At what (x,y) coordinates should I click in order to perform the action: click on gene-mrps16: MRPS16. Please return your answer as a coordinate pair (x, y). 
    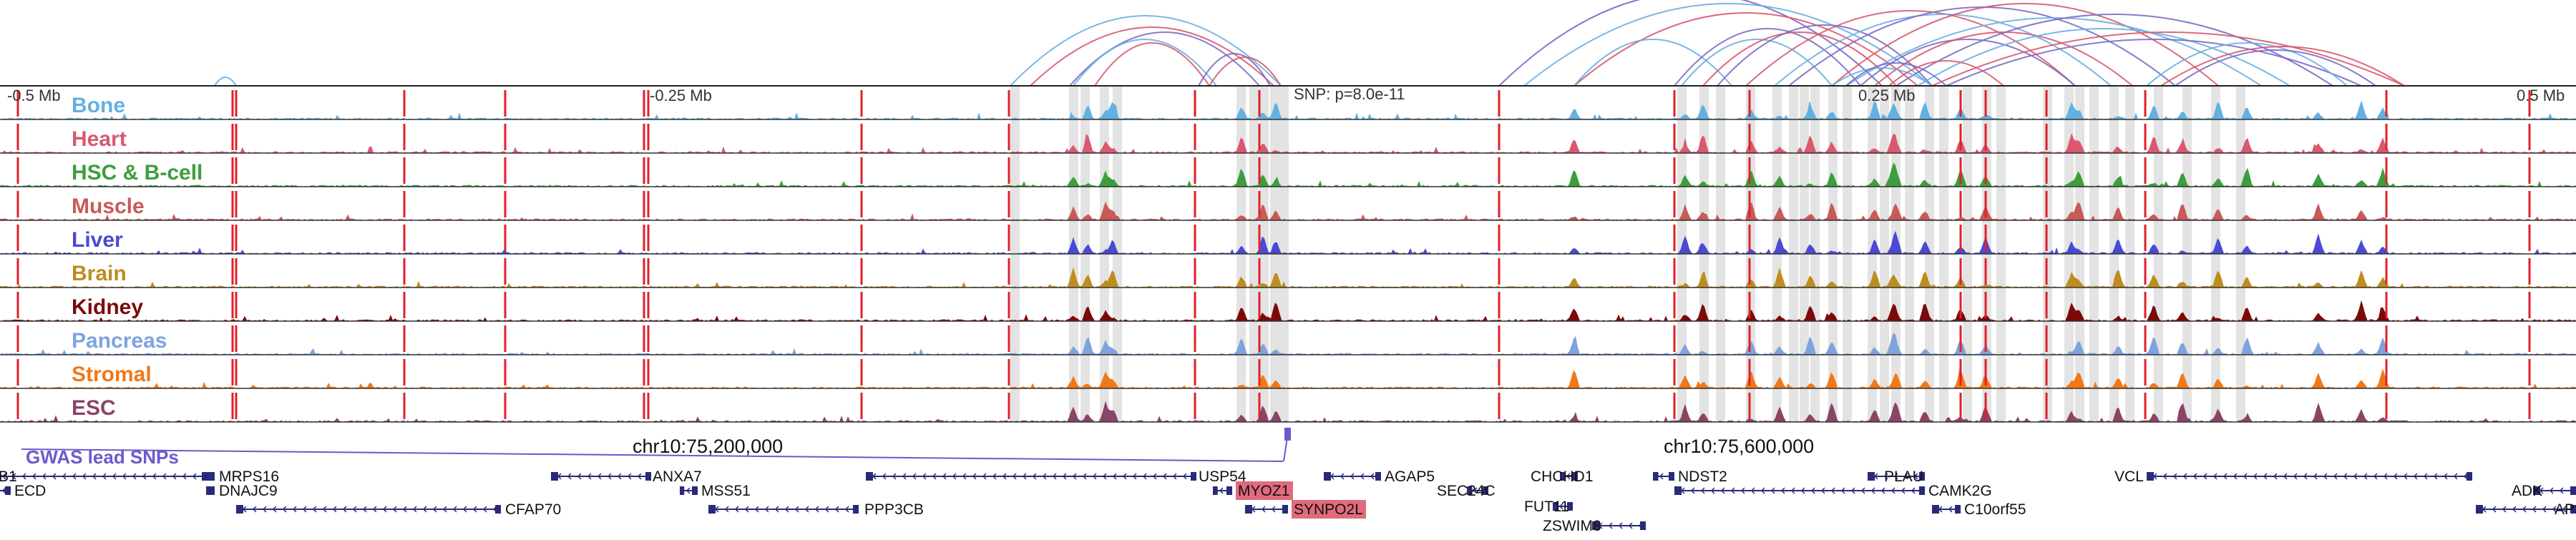
    Looking at the image, I should click on (242, 476).